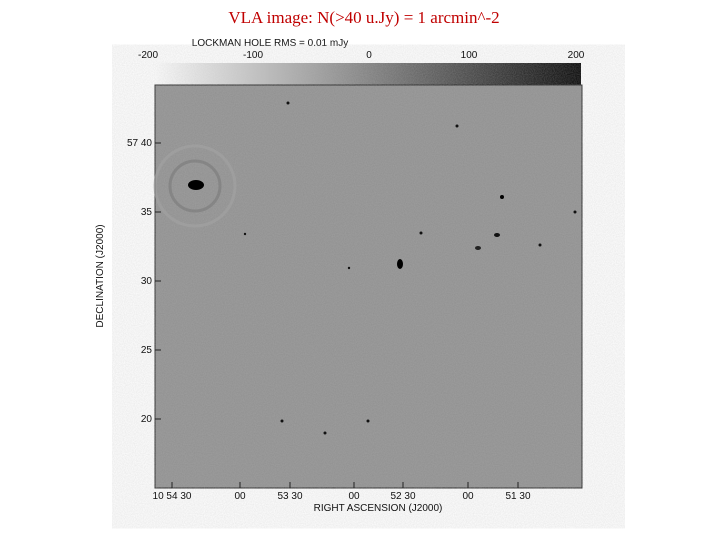 This screenshot has width=720, height=540. I want to click on colorbar-tick-label: 200, so click(576, 55).